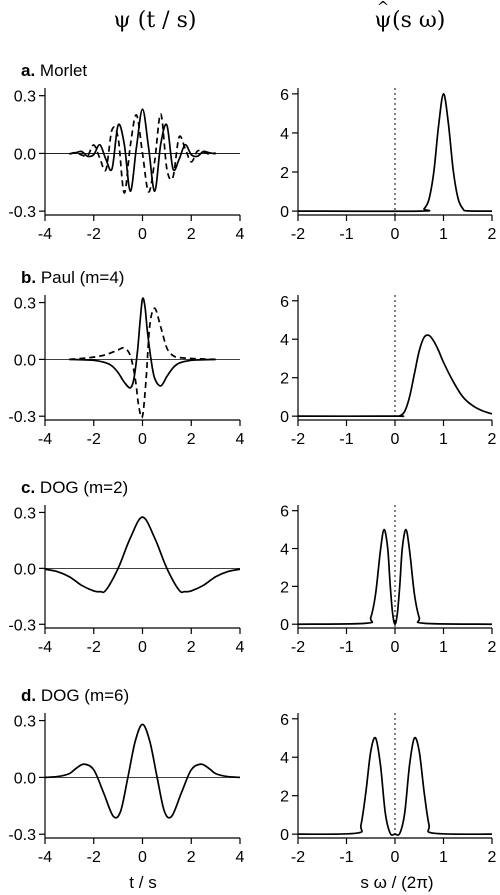  I want to click on panel-d: -4 -2 0 2 4 -0.3 0.0 0.3 d. DOG (m=6), so click(126, 776).